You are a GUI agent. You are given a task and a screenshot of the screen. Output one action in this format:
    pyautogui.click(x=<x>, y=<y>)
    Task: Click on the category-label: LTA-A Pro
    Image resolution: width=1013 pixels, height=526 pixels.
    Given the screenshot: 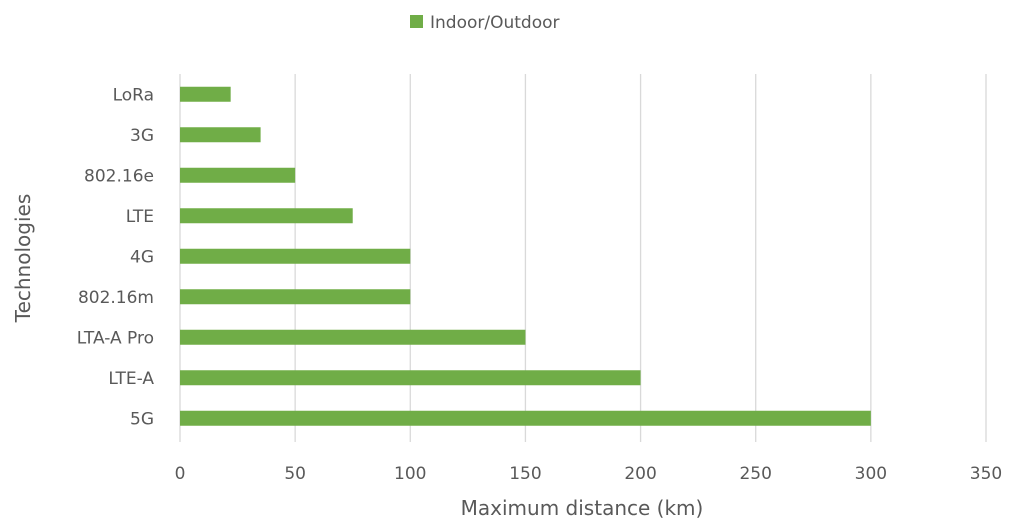 What is the action you would take?
    pyautogui.click(x=115, y=338)
    